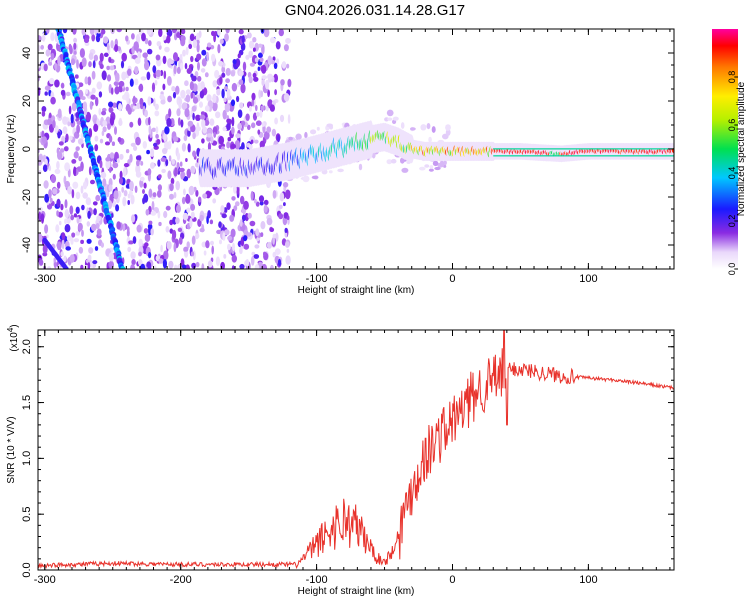 The image size is (750, 600). Describe the element at coordinates (588, 580) in the screenshot. I see `x-tick-label: 100` at that location.